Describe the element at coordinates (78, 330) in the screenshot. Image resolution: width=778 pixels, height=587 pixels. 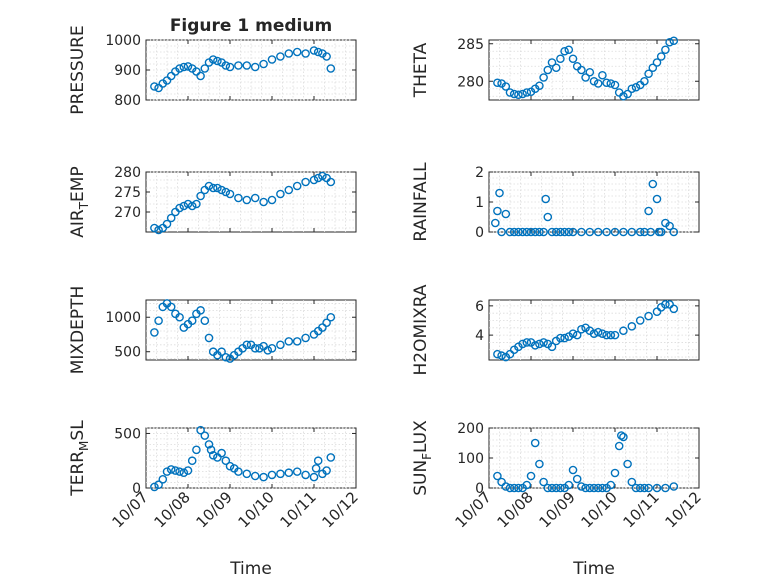
I see `y-axis-label: MIXDEPTH` at that location.